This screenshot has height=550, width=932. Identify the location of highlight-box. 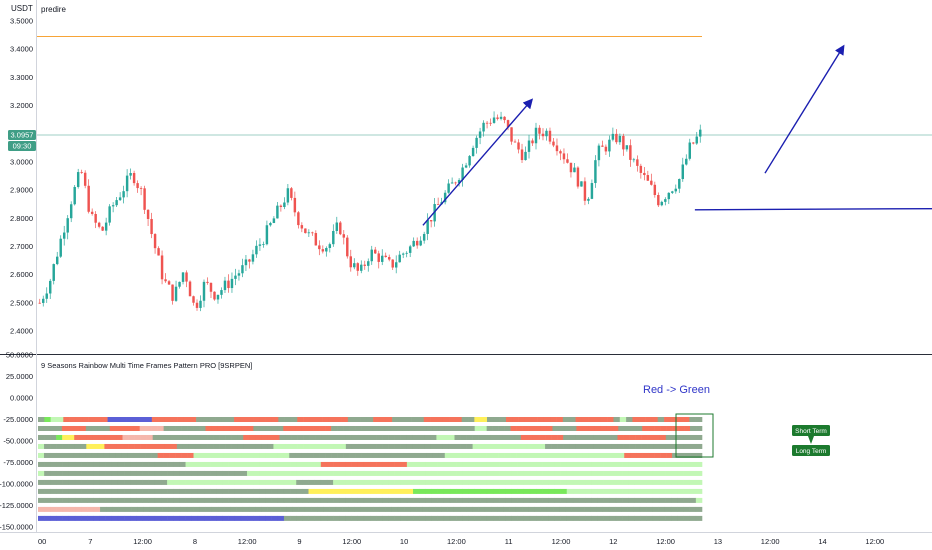
(694, 435).